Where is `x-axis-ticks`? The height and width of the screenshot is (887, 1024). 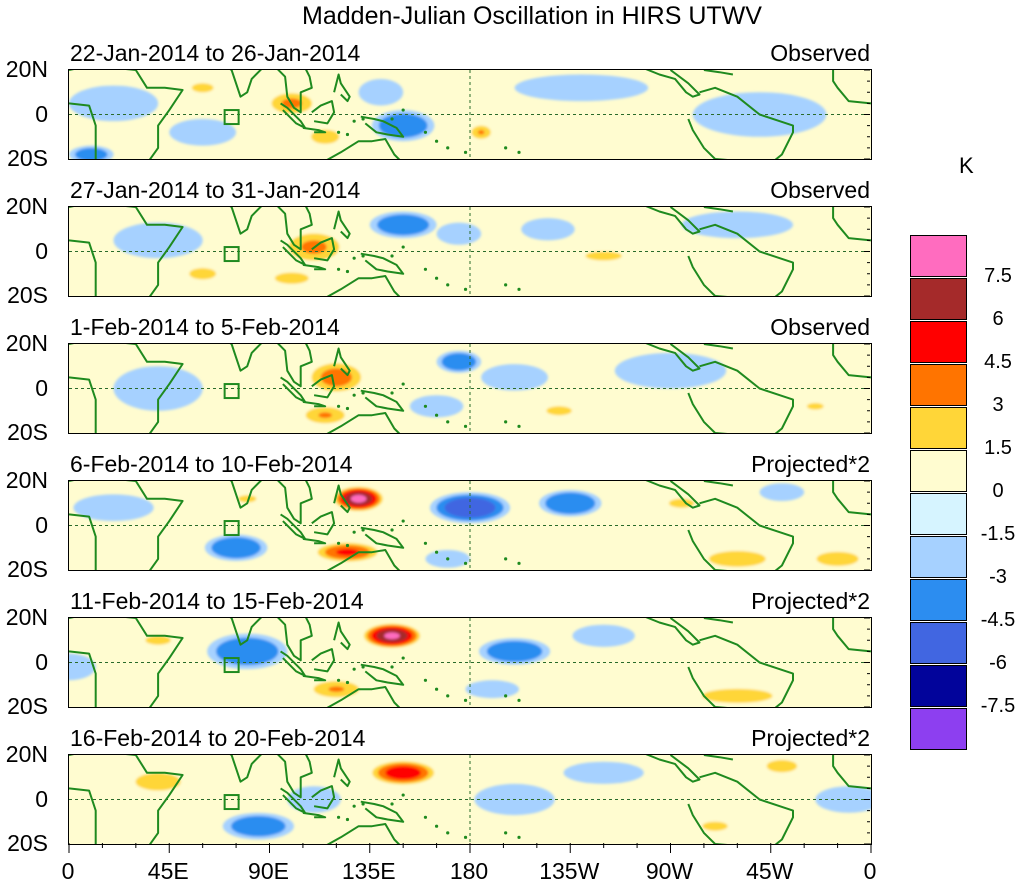
x-axis-ticks is located at coordinates (470, 848).